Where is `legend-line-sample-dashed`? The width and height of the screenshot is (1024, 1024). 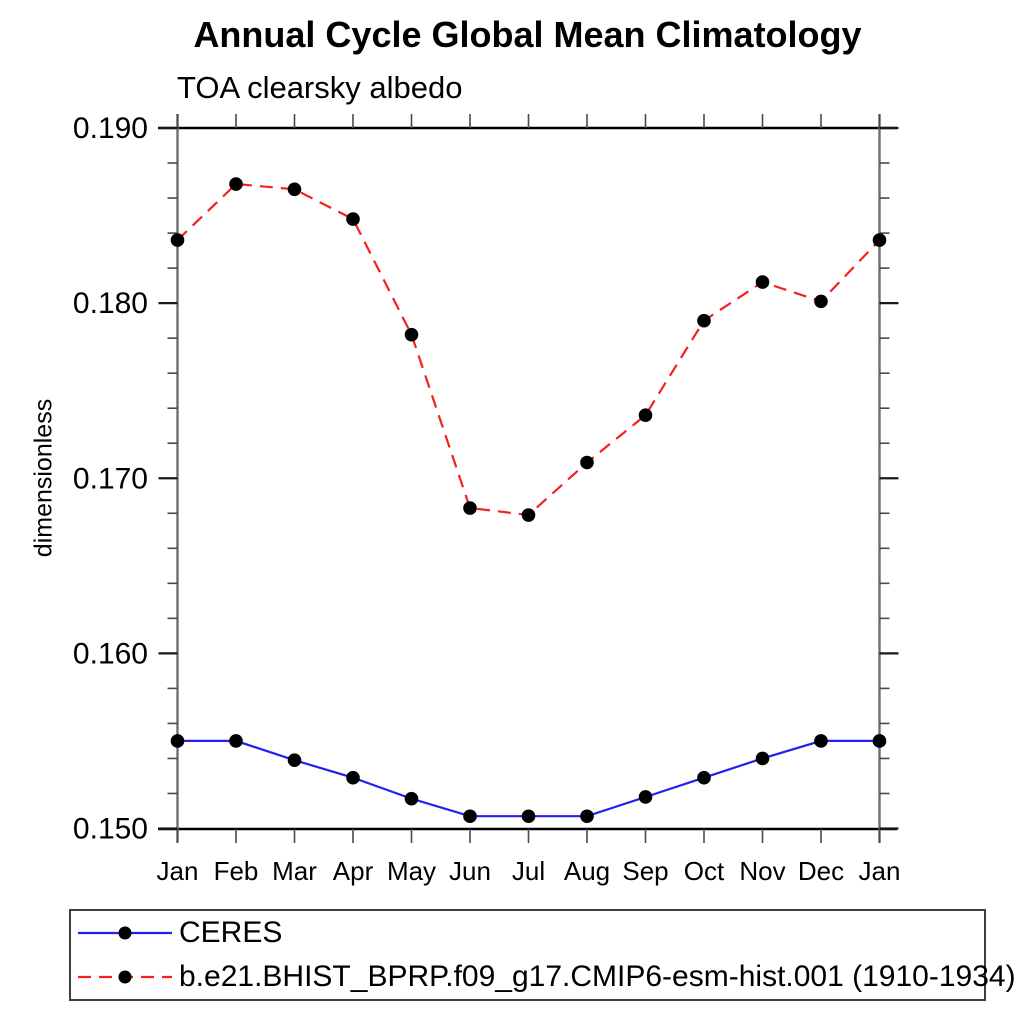
legend-line-sample-dashed is located at coordinates (125, 977).